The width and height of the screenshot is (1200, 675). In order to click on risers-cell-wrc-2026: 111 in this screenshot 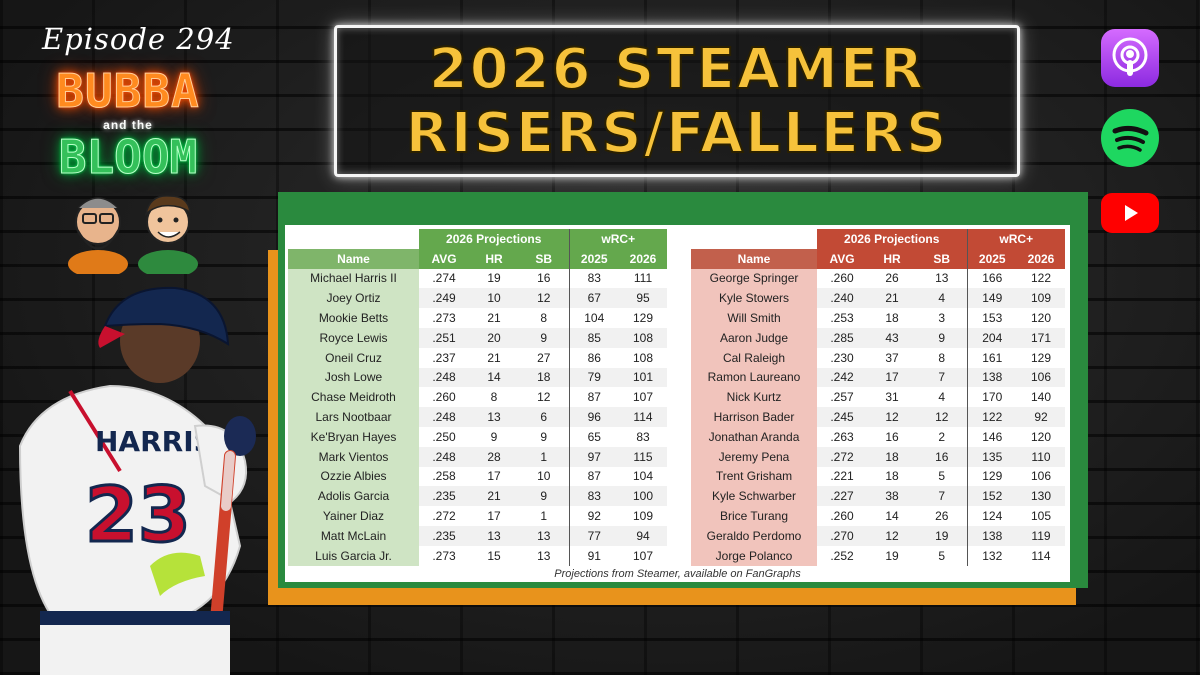, I will do `click(643, 278)`.